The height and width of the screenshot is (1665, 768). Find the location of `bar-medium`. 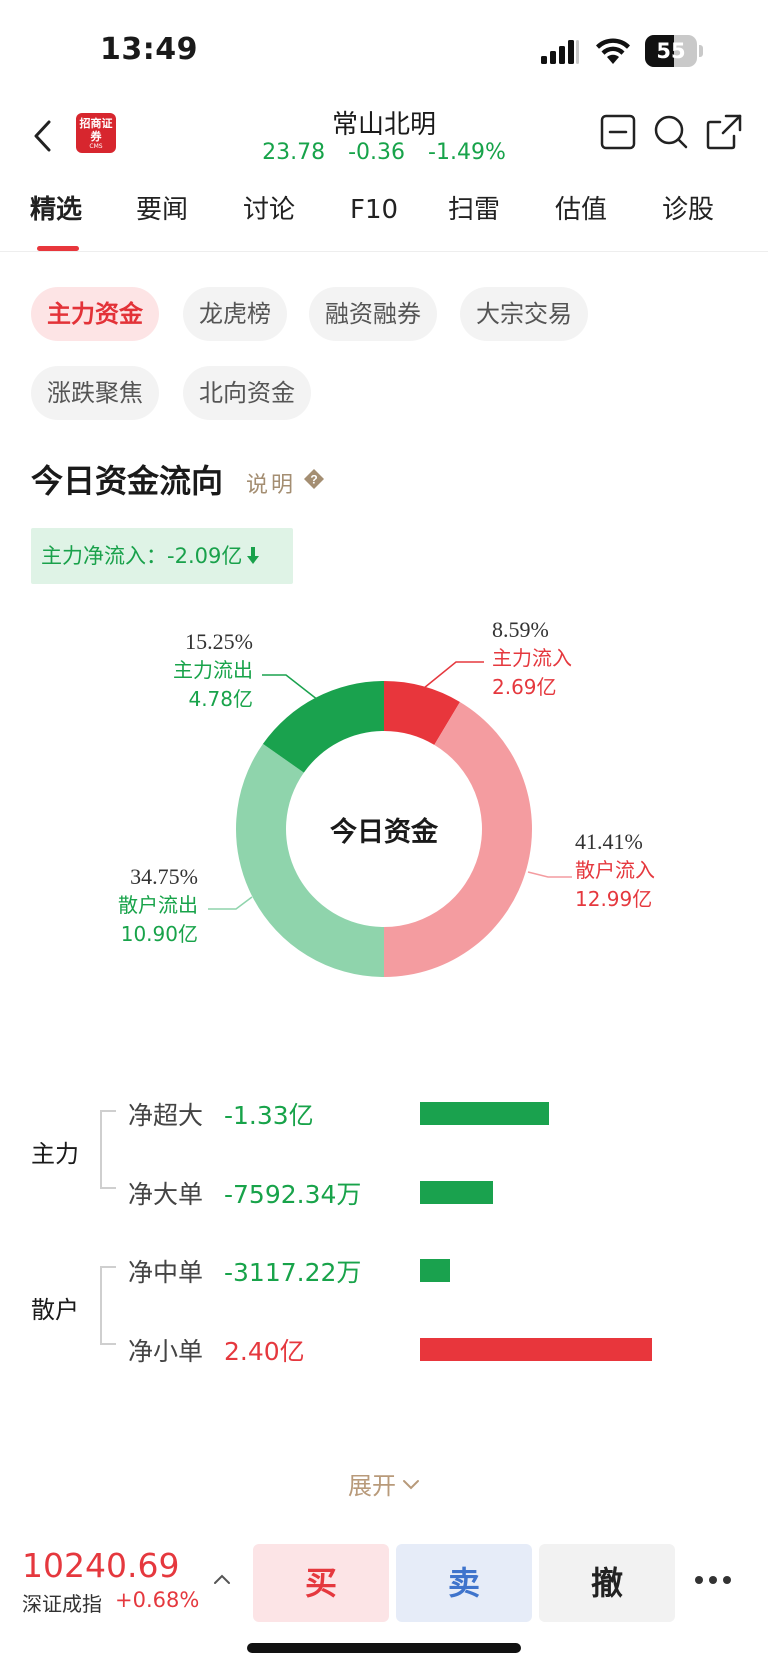

bar-medium is located at coordinates (435, 1270).